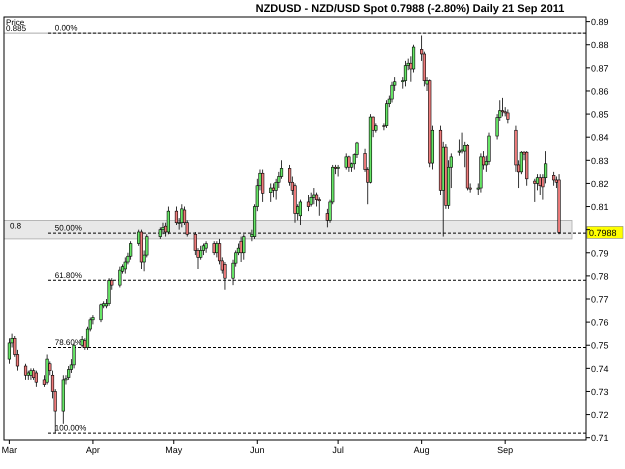  What do you see at coordinates (600, 345) in the screenshot?
I see `y-tick-label: 0.75` at bounding box center [600, 345].